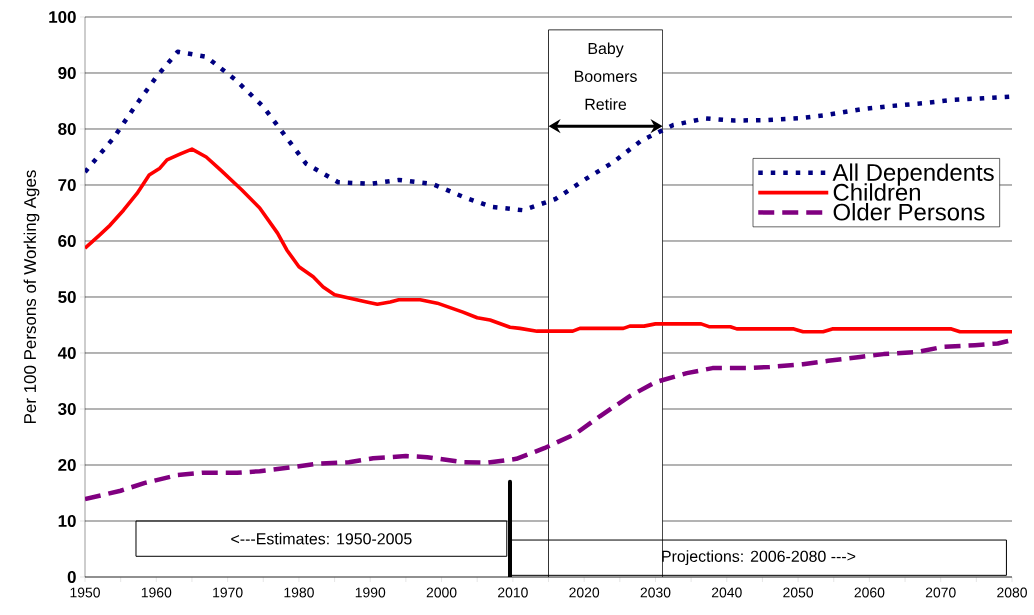 The width and height of the screenshot is (1034, 615). What do you see at coordinates (321, 538) in the screenshot?
I see `annotation: <---Estimates: 1950-2005` at bounding box center [321, 538].